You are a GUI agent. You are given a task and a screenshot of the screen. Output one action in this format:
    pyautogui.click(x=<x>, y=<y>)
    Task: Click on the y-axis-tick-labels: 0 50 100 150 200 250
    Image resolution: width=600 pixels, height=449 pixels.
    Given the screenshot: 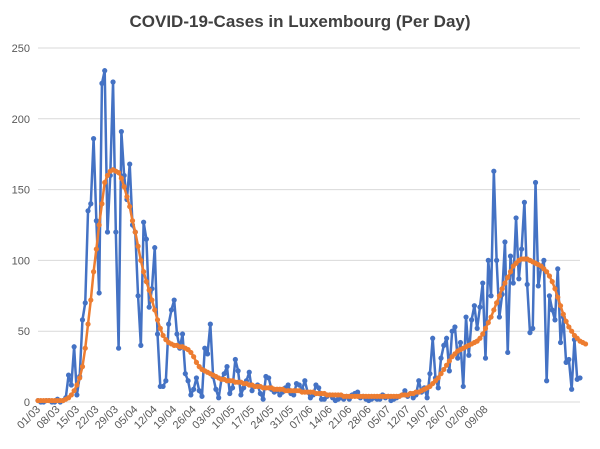 What is the action you would take?
    pyautogui.click(x=21, y=226)
    